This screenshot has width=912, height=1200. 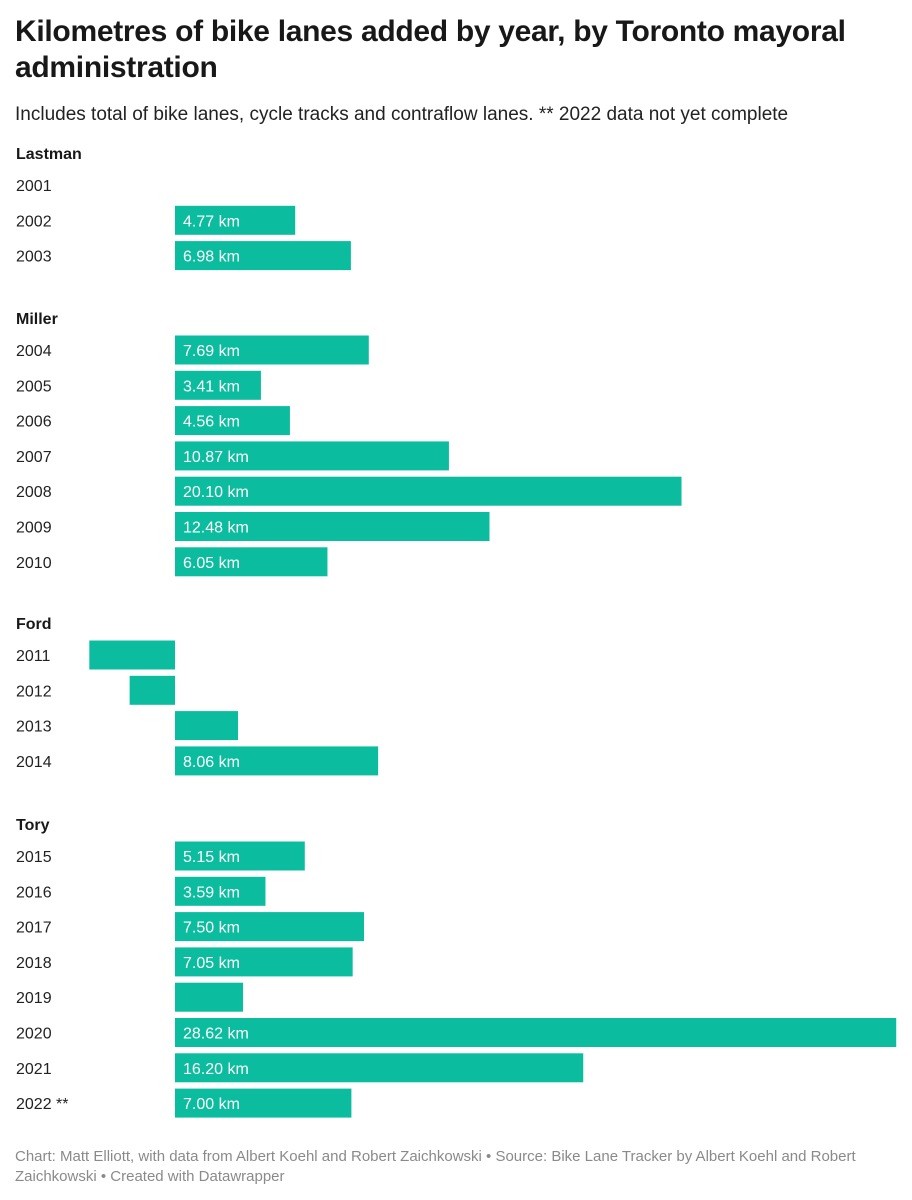 What do you see at coordinates (211, 1104) in the screenshot?
I see `bar-value-label: 7.00 km` at bounding box center [211, 1104].